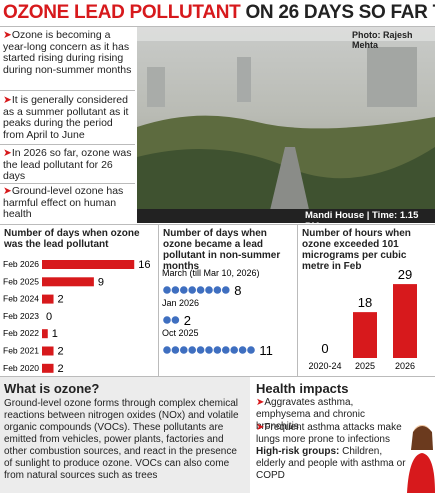  Describe the element at coordinates (324, 366) in the screenshot. I see `category-label: 2020-24` at that location.